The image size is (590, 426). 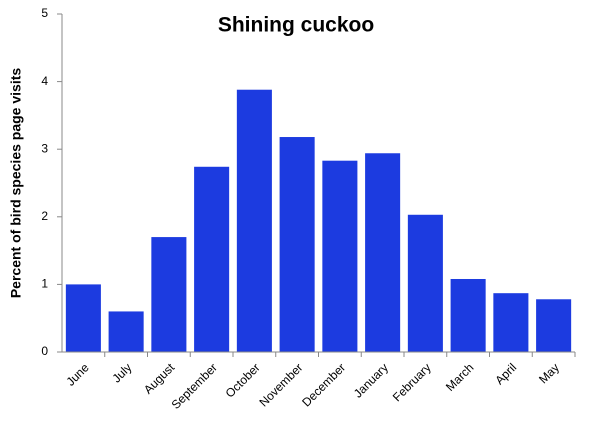 I want to click on y-axis-label: Percent of bird species page visits, so click(x=16, y=183).